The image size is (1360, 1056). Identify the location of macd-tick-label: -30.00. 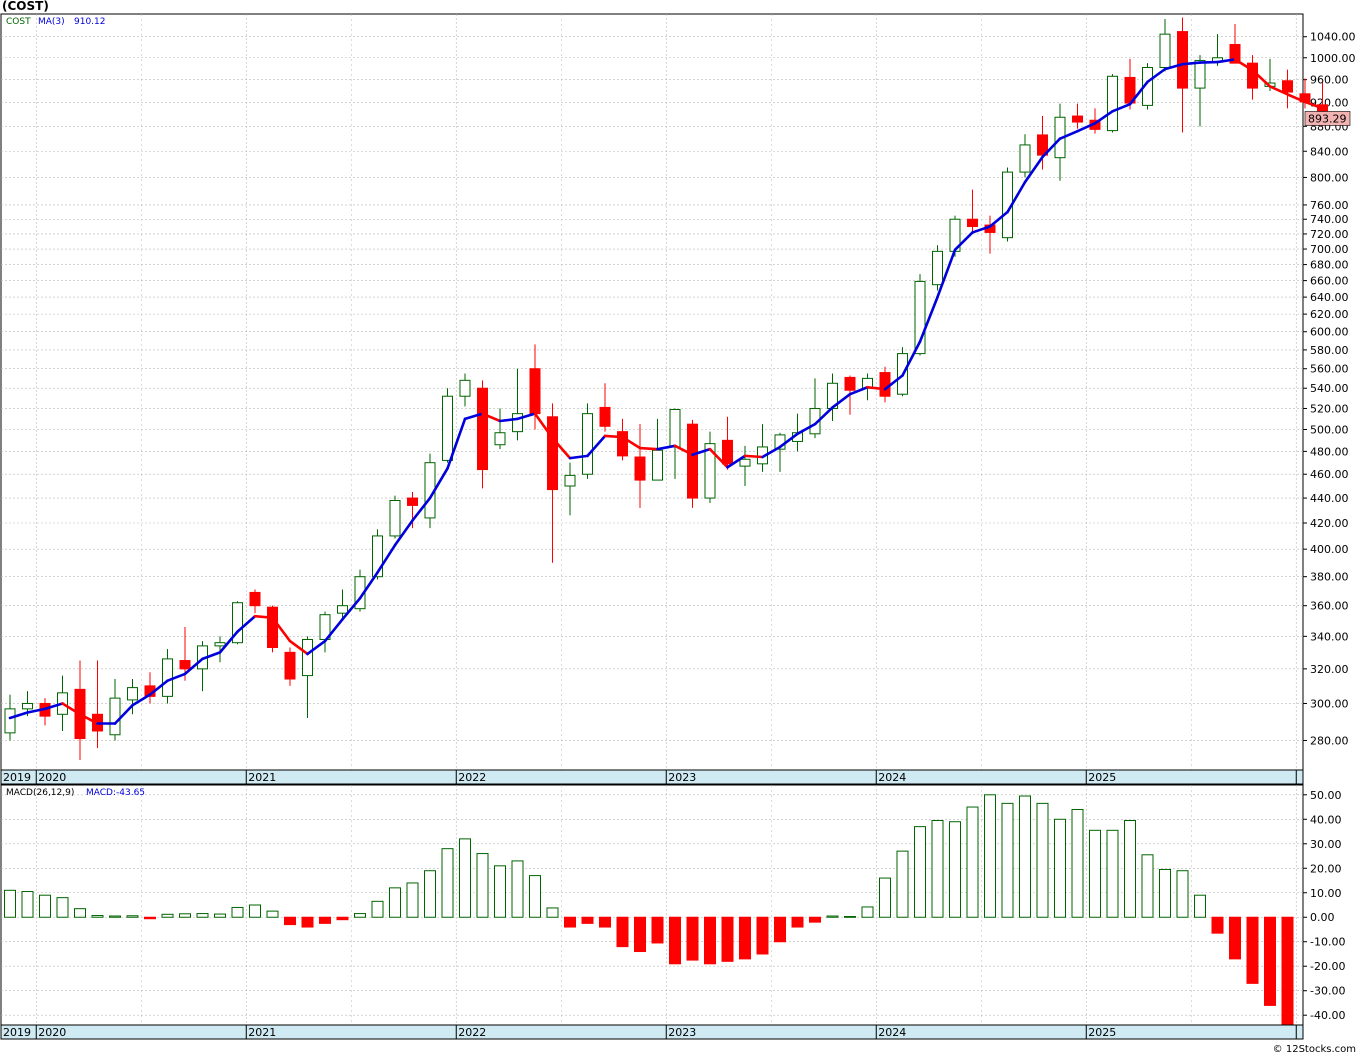
(1327, 991).